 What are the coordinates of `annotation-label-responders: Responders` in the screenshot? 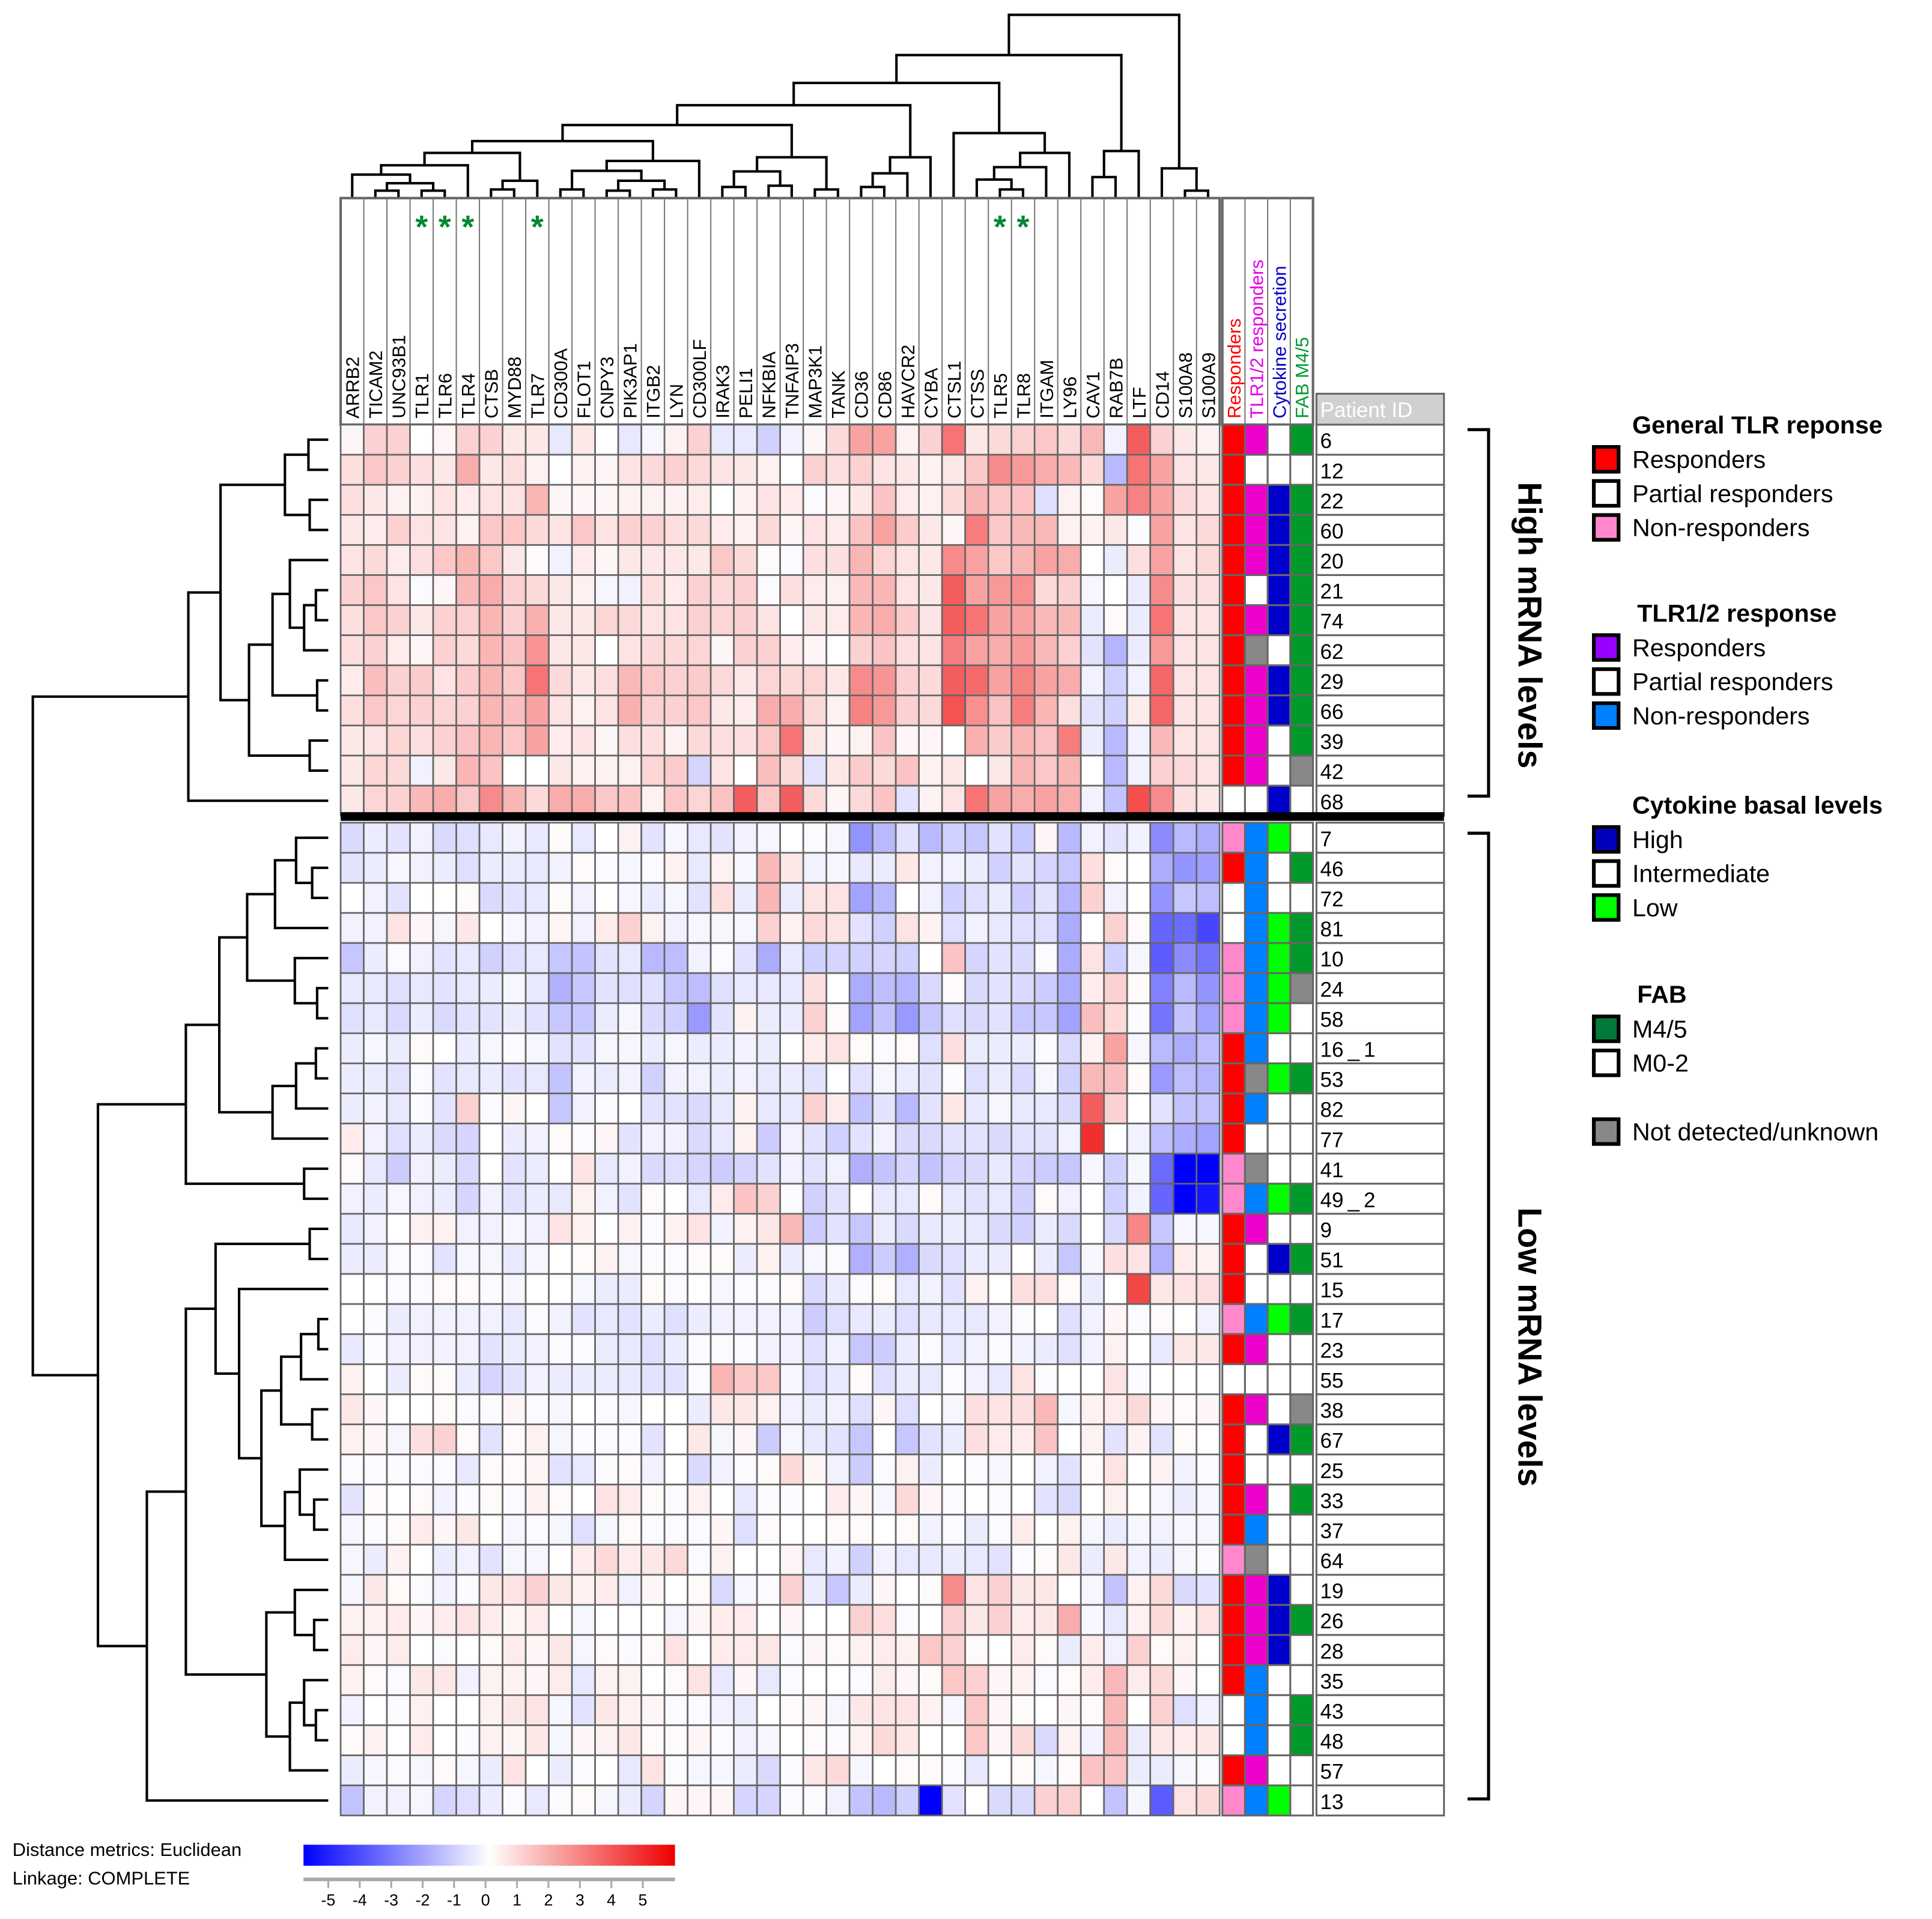 It's located at (1234, 368).